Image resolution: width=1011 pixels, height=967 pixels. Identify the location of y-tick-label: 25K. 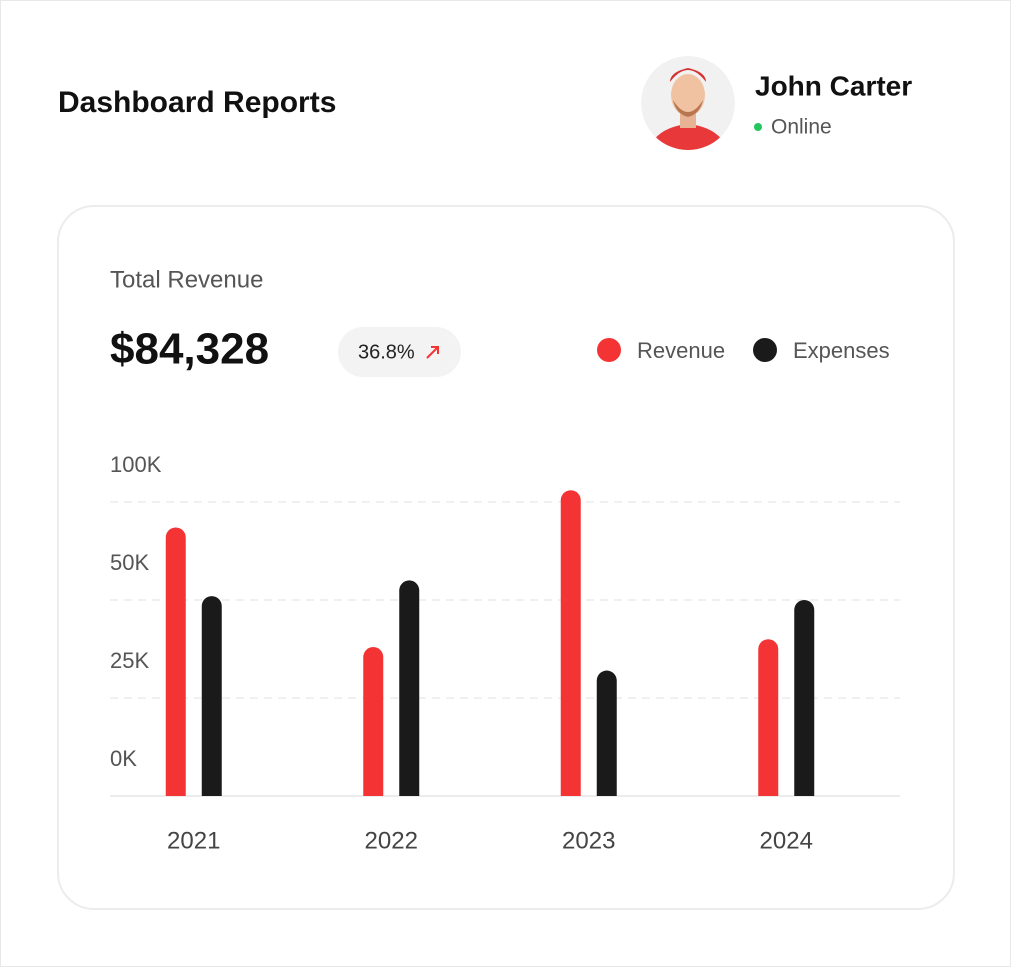
(129, 660).